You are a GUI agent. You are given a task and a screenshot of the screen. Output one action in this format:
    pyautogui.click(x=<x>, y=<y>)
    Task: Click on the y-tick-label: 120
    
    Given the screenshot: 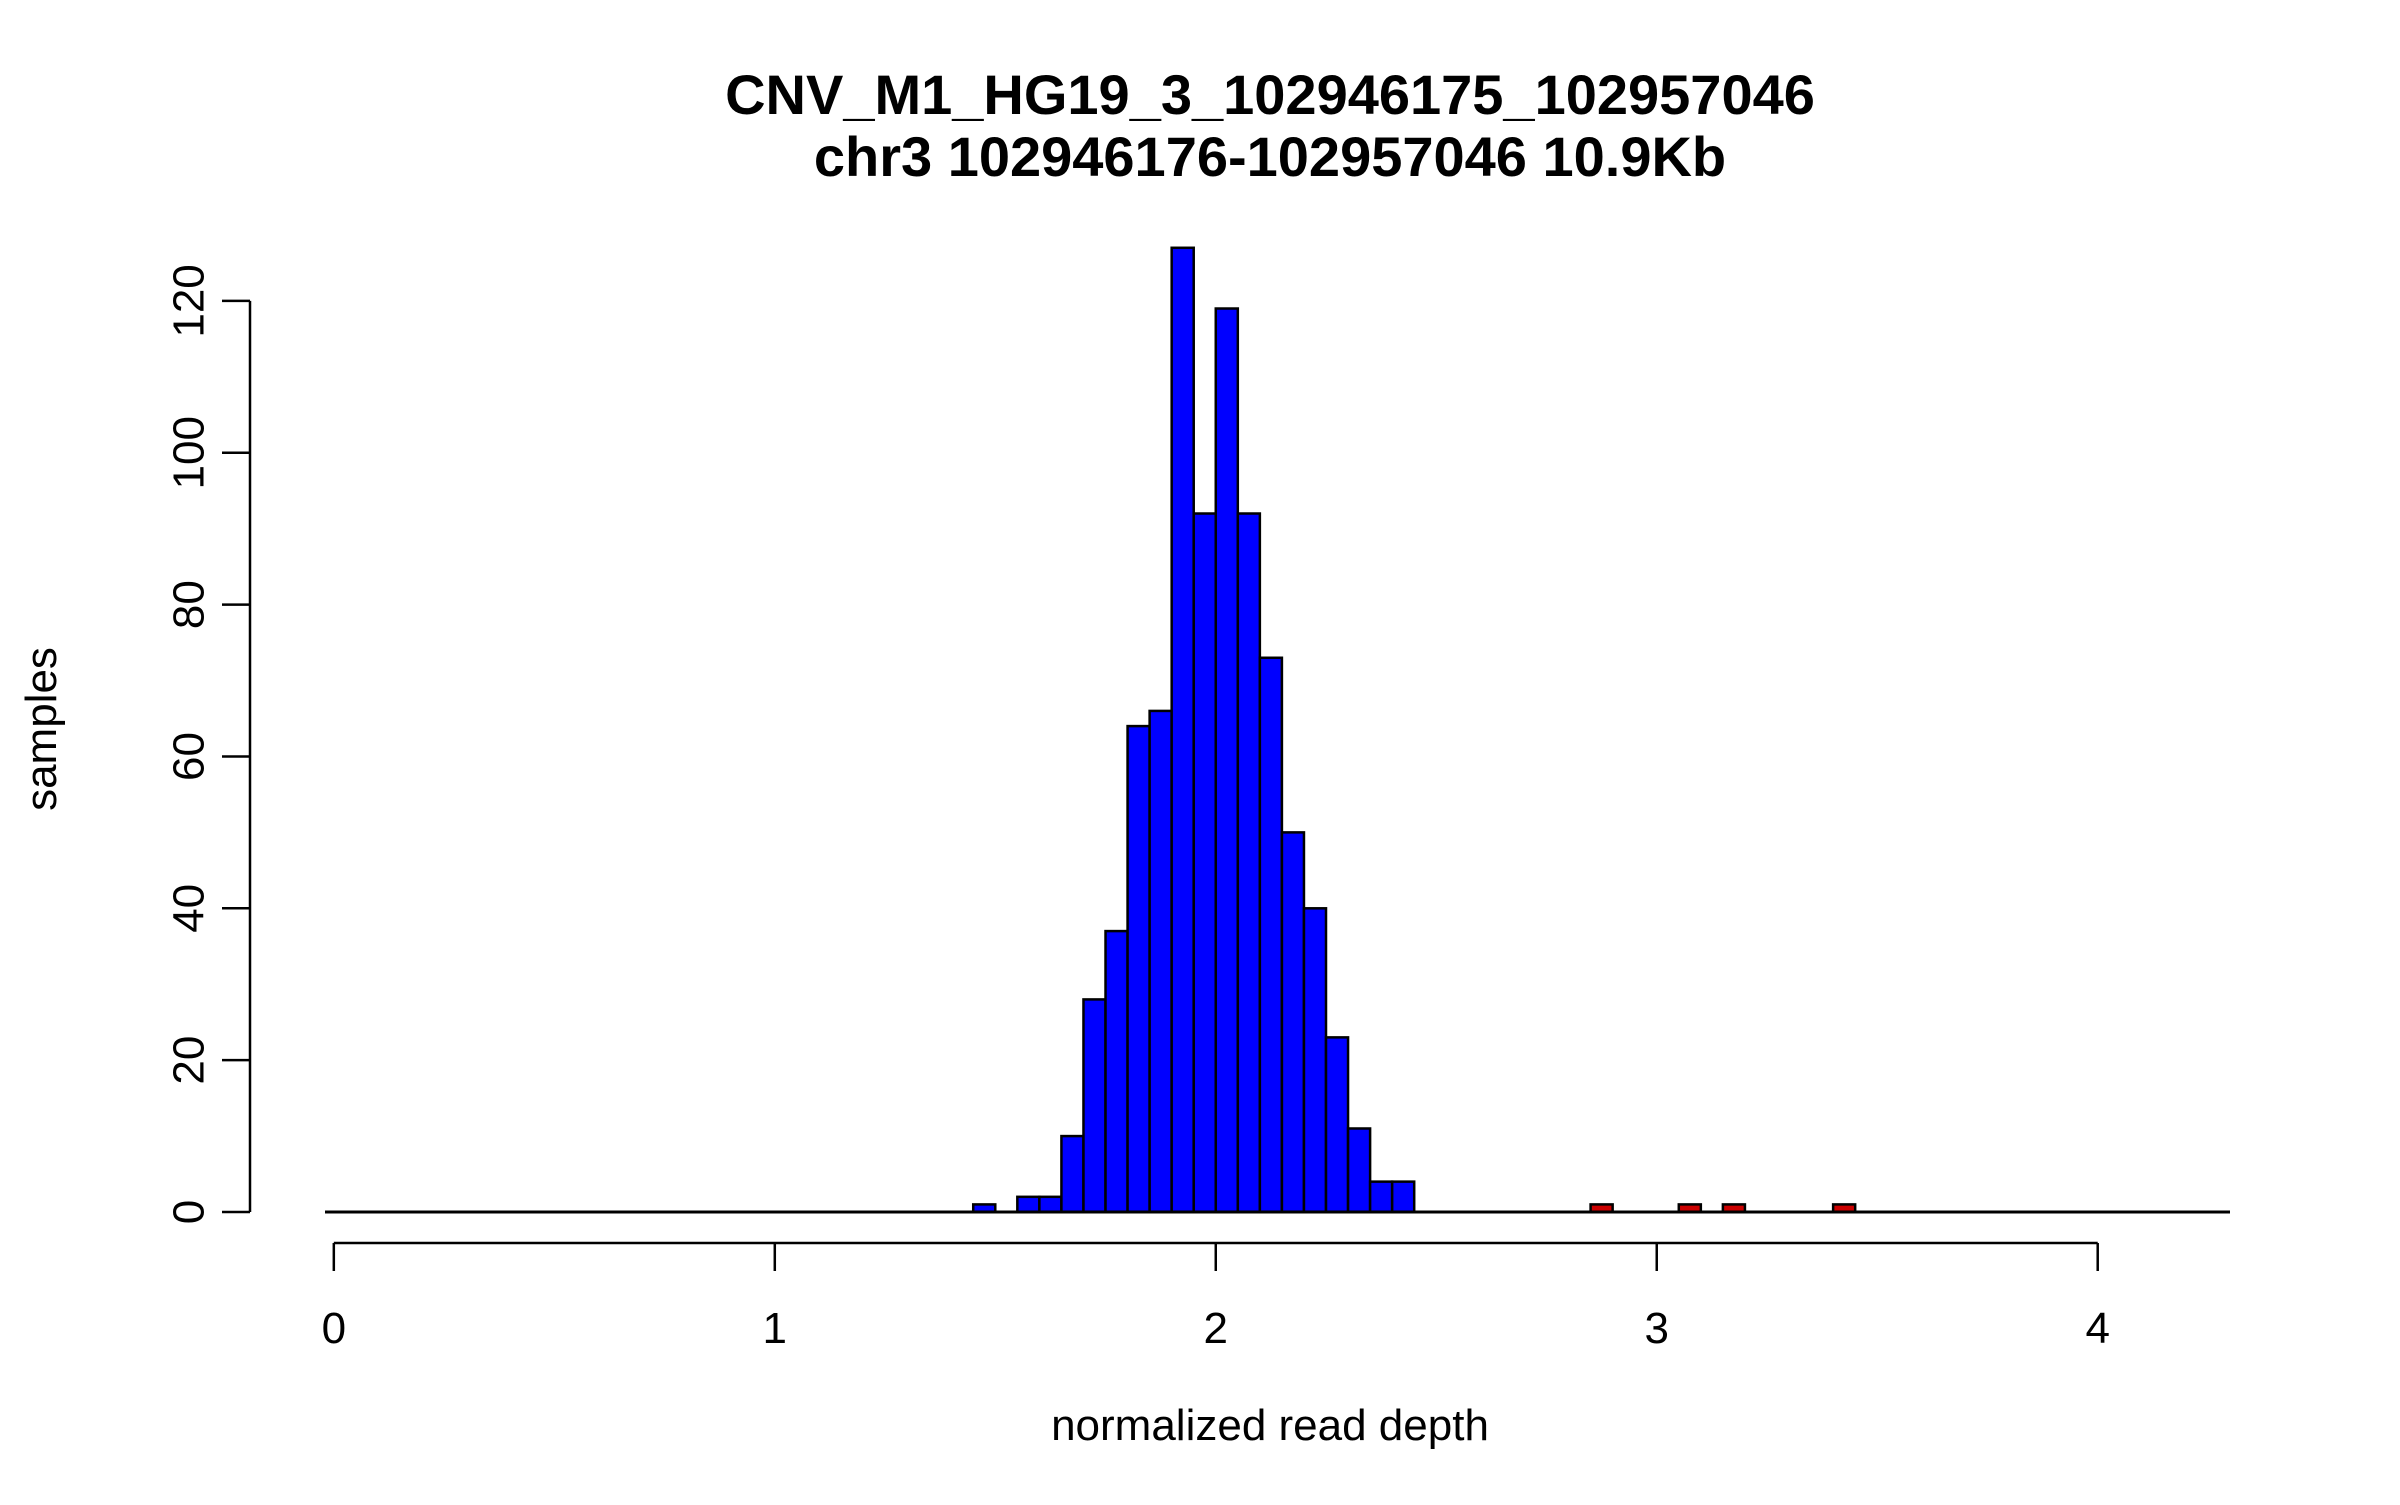 What is the action you would take?
    pyautogui.click(x=188, y=300)
    